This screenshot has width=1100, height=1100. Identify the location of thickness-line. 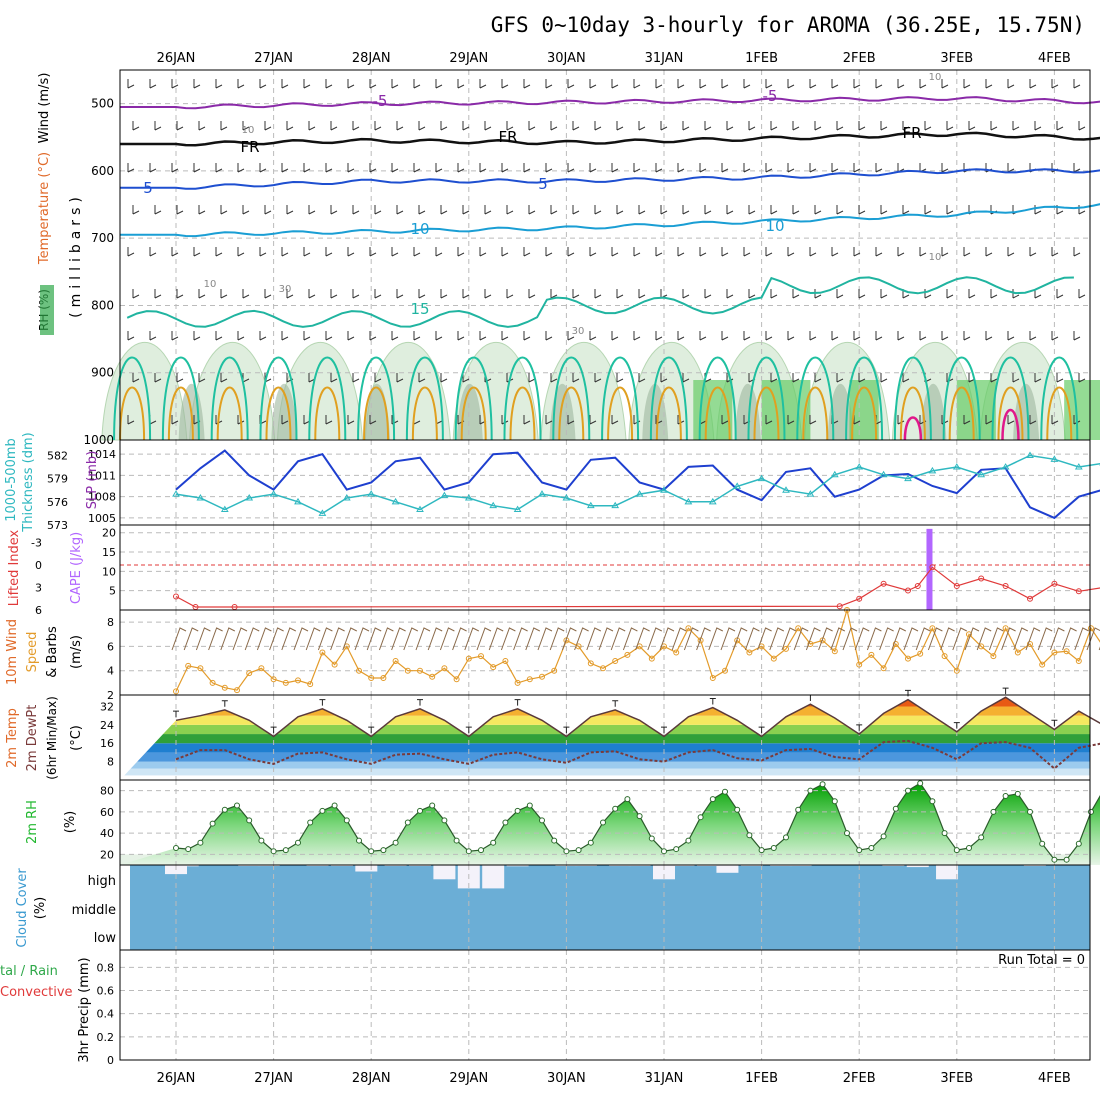
(637, 484).